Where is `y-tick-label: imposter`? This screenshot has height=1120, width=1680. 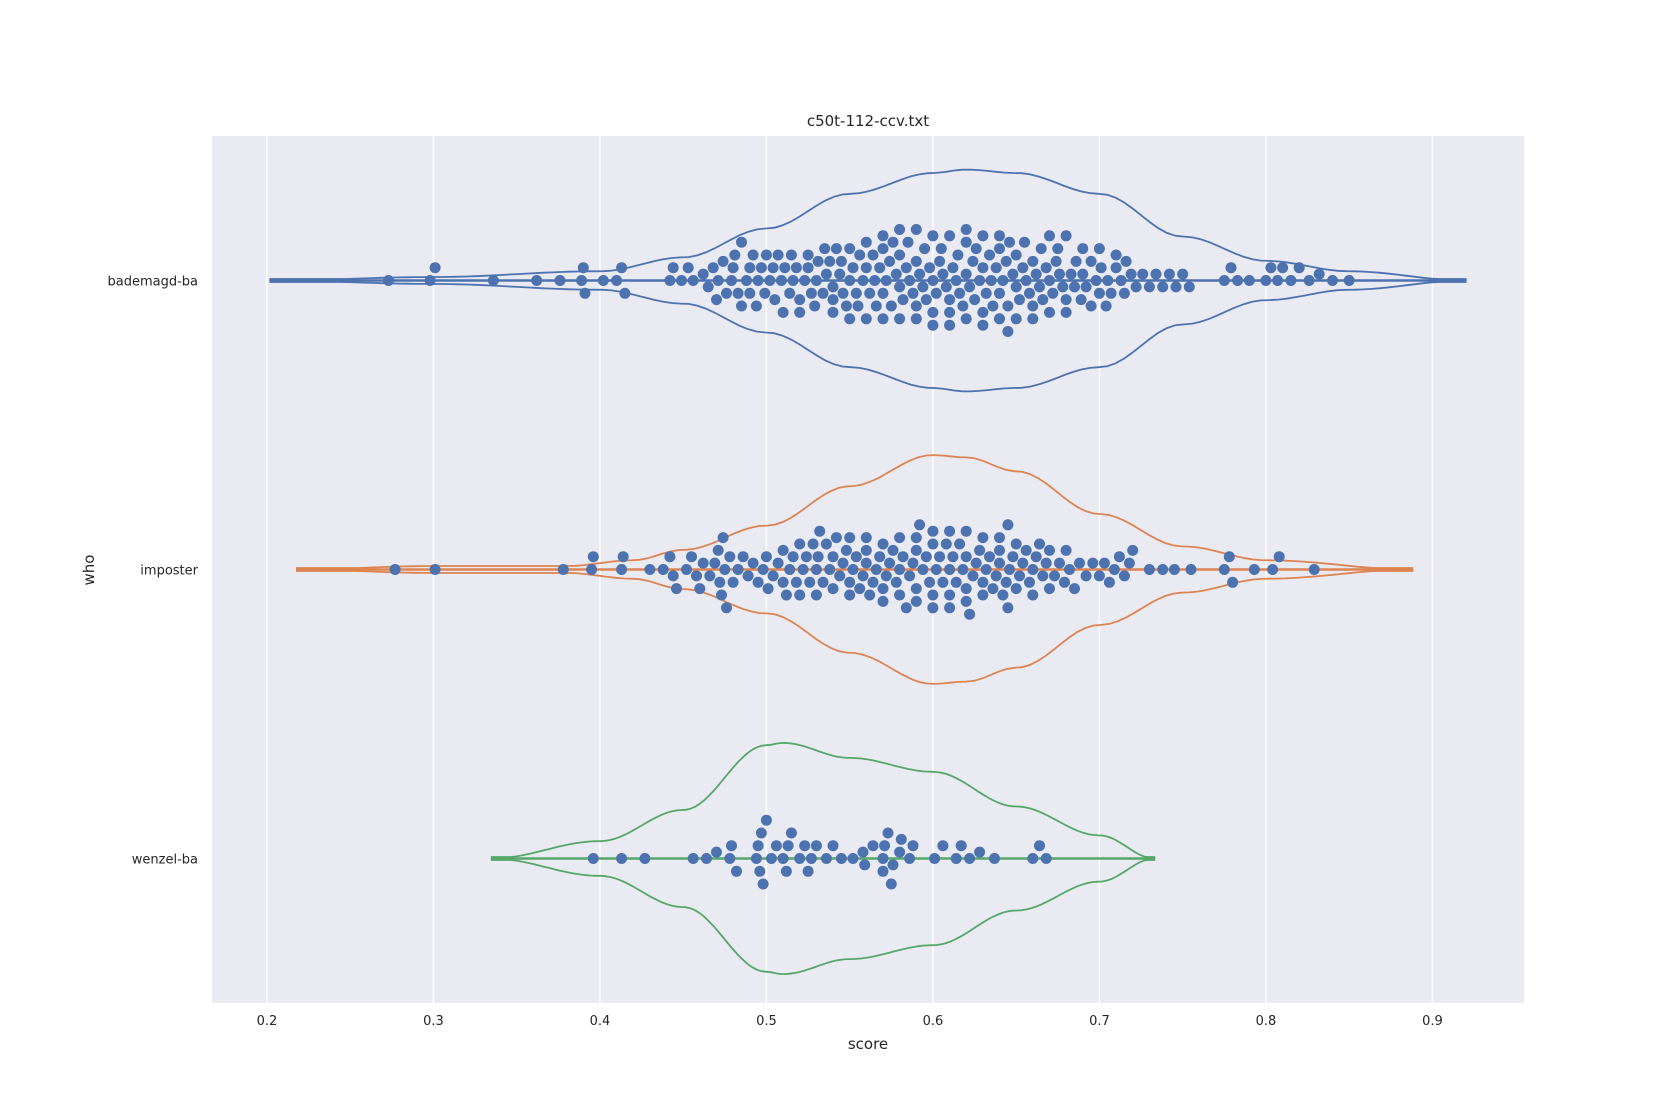
y-tick-label: imposter is located at coordinates (169, 571).